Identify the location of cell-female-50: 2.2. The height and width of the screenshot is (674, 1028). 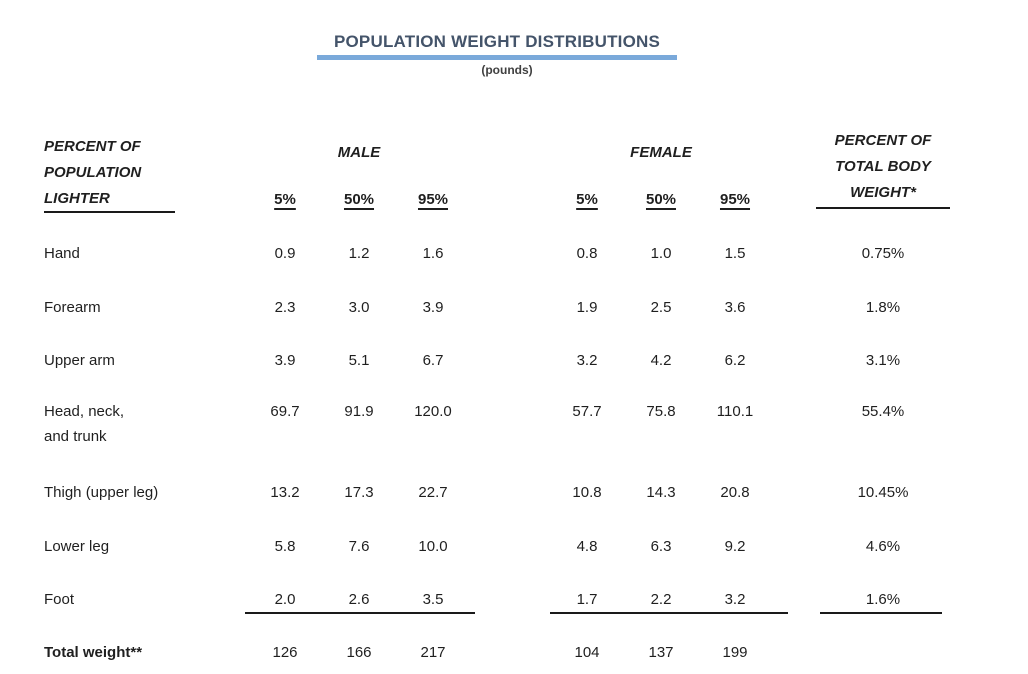
(661, 599).